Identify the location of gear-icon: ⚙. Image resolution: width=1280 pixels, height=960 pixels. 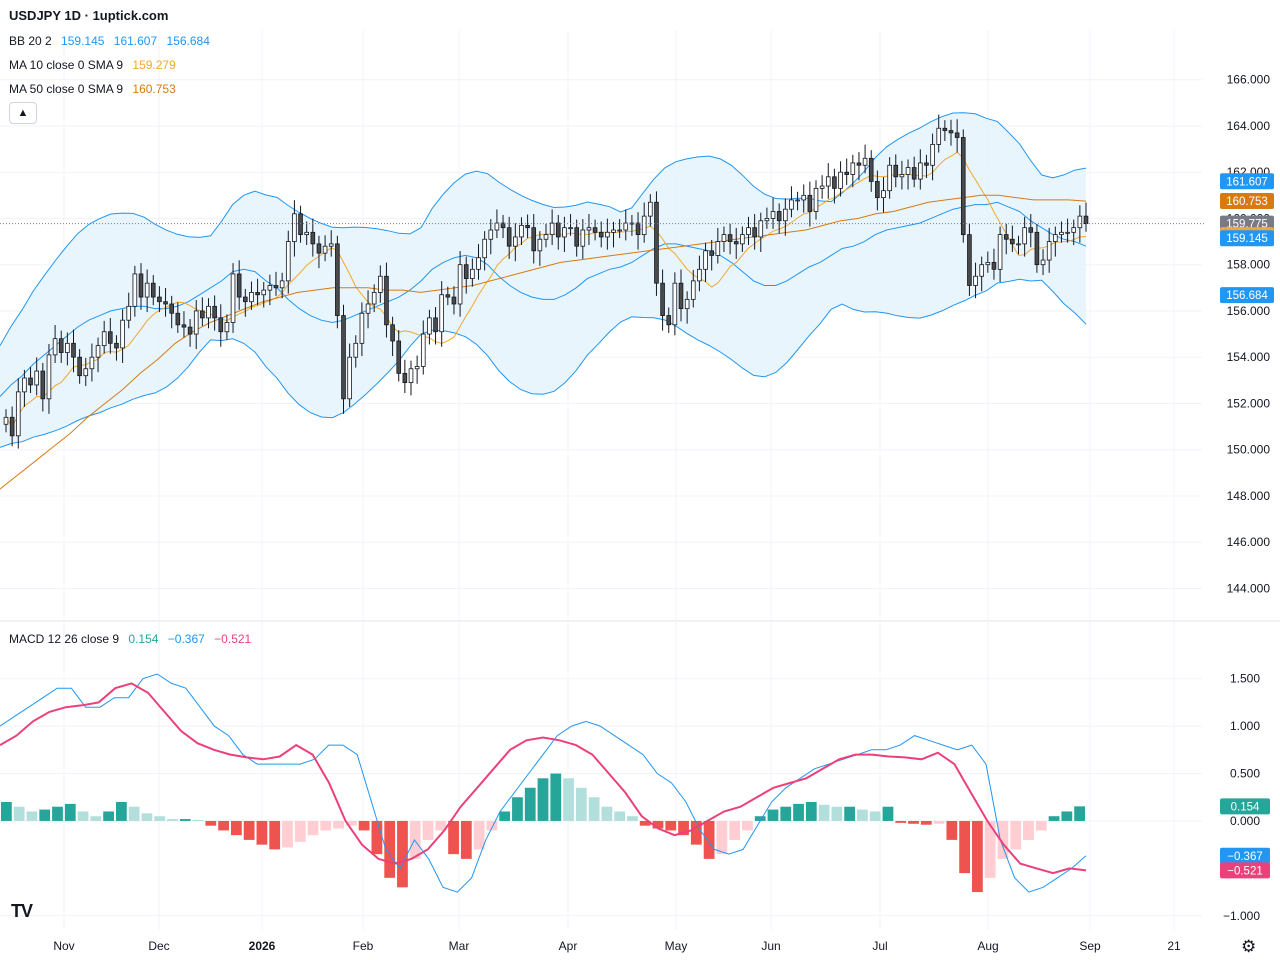
(1249, 946).